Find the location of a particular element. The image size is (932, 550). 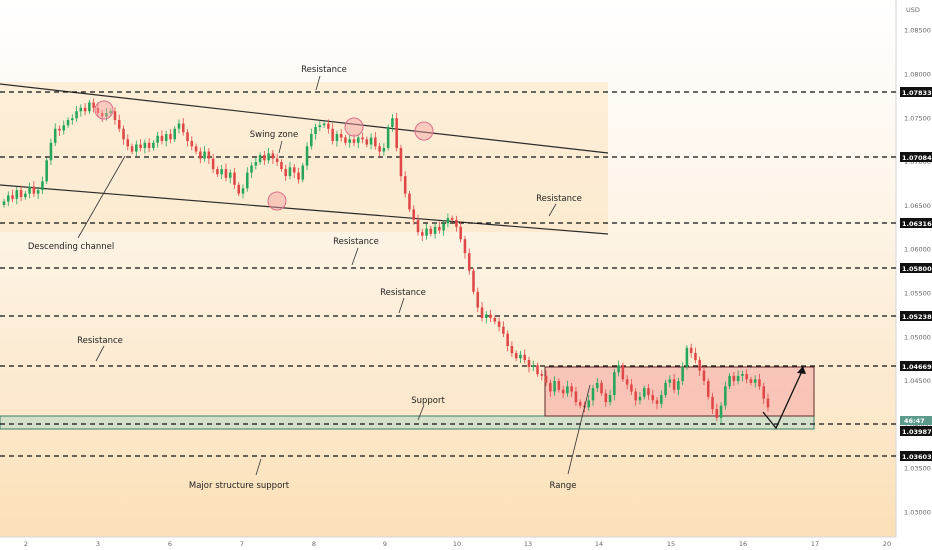

svg-text: 1.04669 is located at coordinates (917, 367).